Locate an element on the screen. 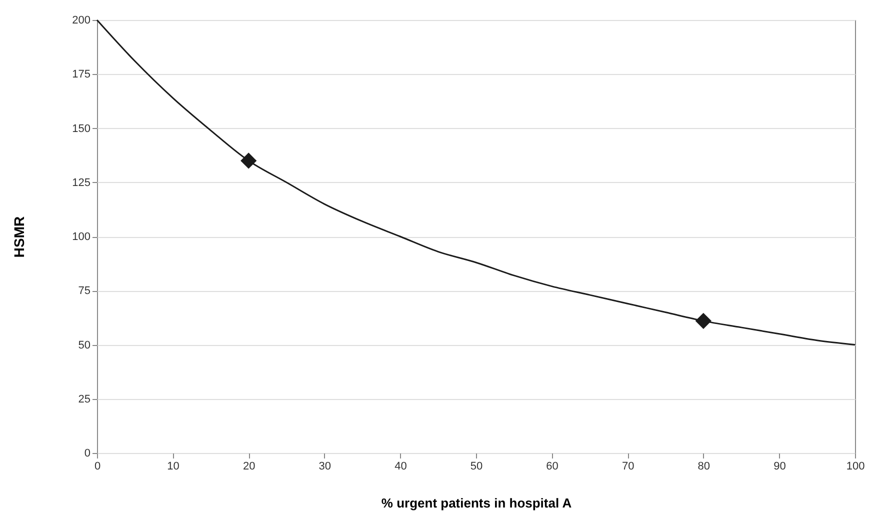 This screenshot has height=517, width=870. y-tick-label: 50 is located at coordinates (84, 345).